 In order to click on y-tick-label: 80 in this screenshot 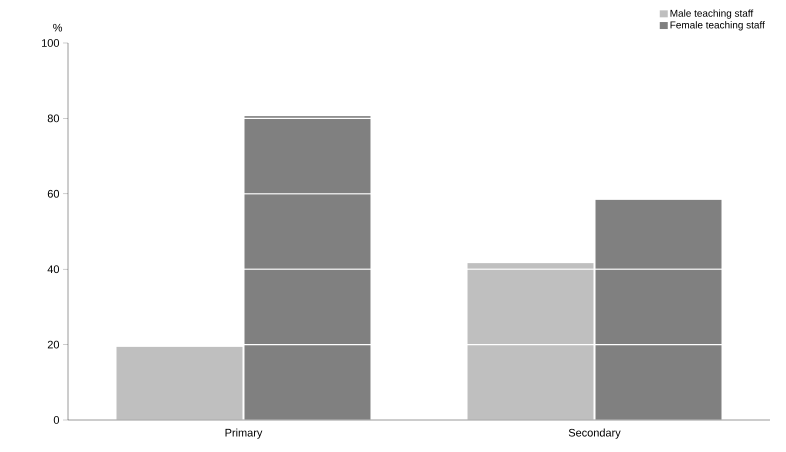, I will do `click(54, 118)`.